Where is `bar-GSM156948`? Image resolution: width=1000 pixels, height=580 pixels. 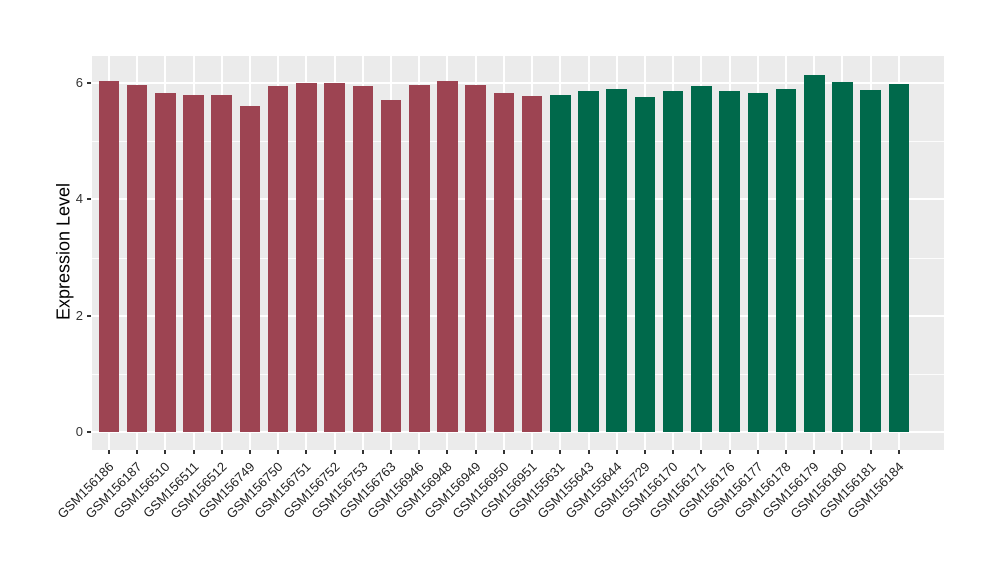
bar-GSM156948 is located at coordinates (447, 257).